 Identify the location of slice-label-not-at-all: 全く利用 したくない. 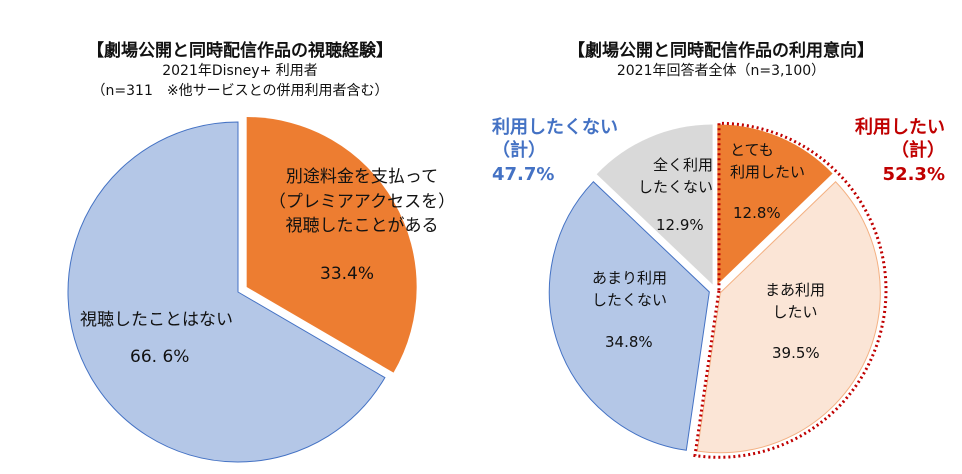
(676, 176).